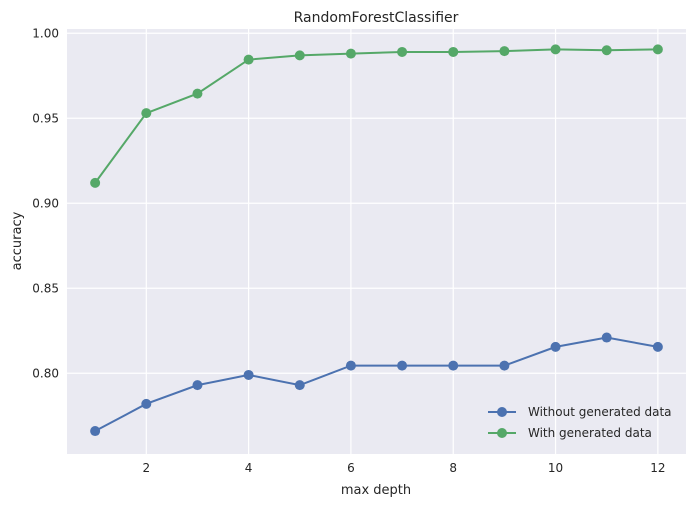  What do you see at coordinates (376, 490) in the screenshot?
I see `x-axis-label: max depth` at bounding box center [376, 490].